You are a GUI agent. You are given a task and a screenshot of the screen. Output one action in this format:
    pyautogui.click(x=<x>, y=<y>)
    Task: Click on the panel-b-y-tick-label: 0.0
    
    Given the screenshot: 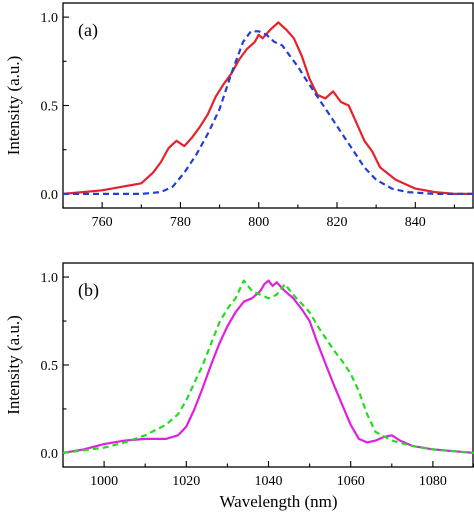 What is the action you would take?
    pyautogui.click(x=50, y=454)
    